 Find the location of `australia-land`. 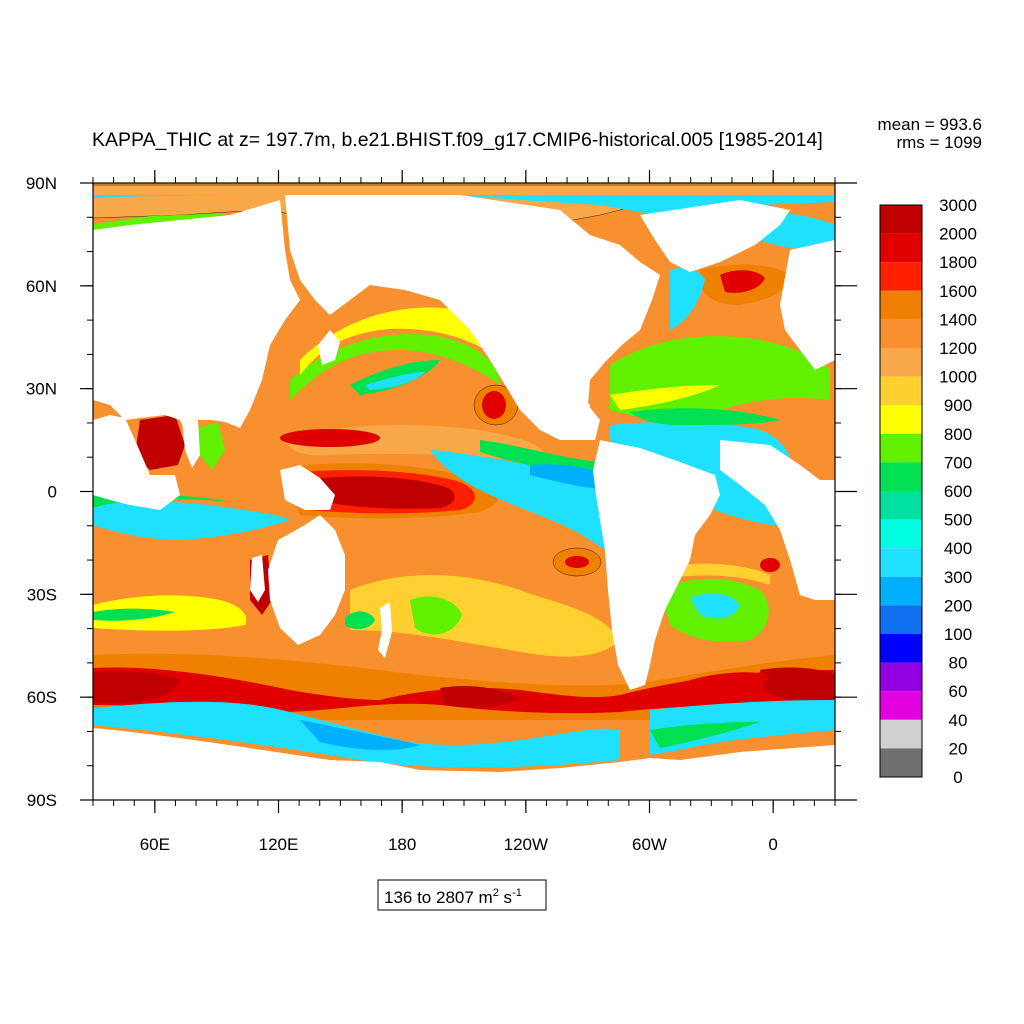

australia-land is located at coordinates (306, 580).